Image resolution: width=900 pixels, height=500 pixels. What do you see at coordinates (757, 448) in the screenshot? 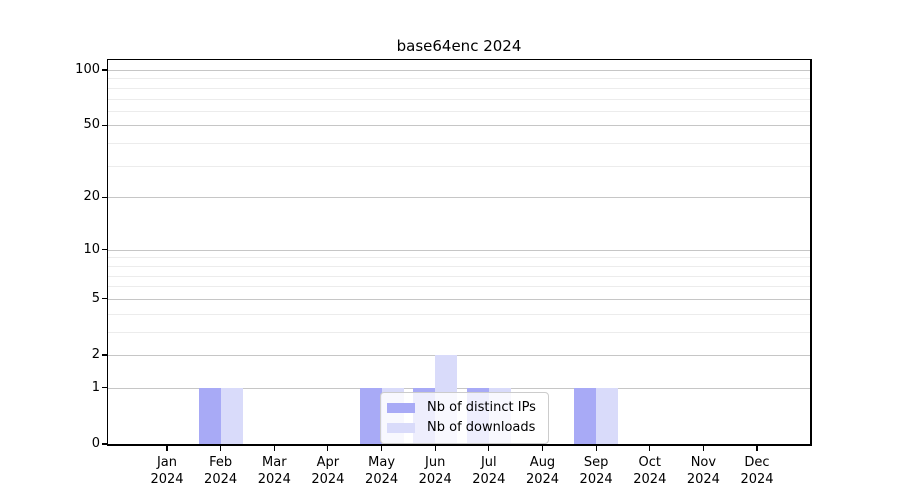
I see `xtick-mark-dec` at bounding box center [757, 448].